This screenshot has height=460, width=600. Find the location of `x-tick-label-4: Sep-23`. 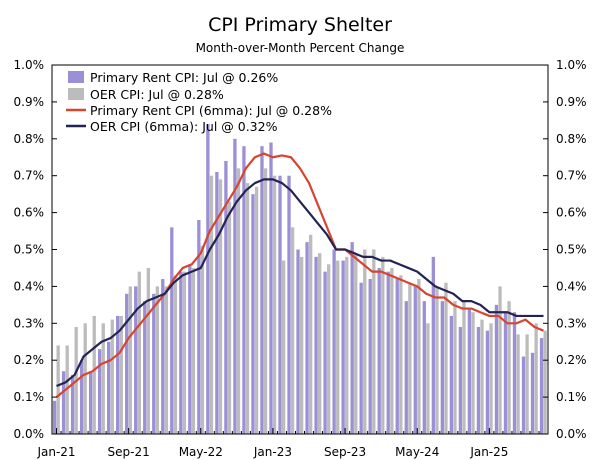

x-tick-label-4: Sep-23 is located at coordinates (345, 452).